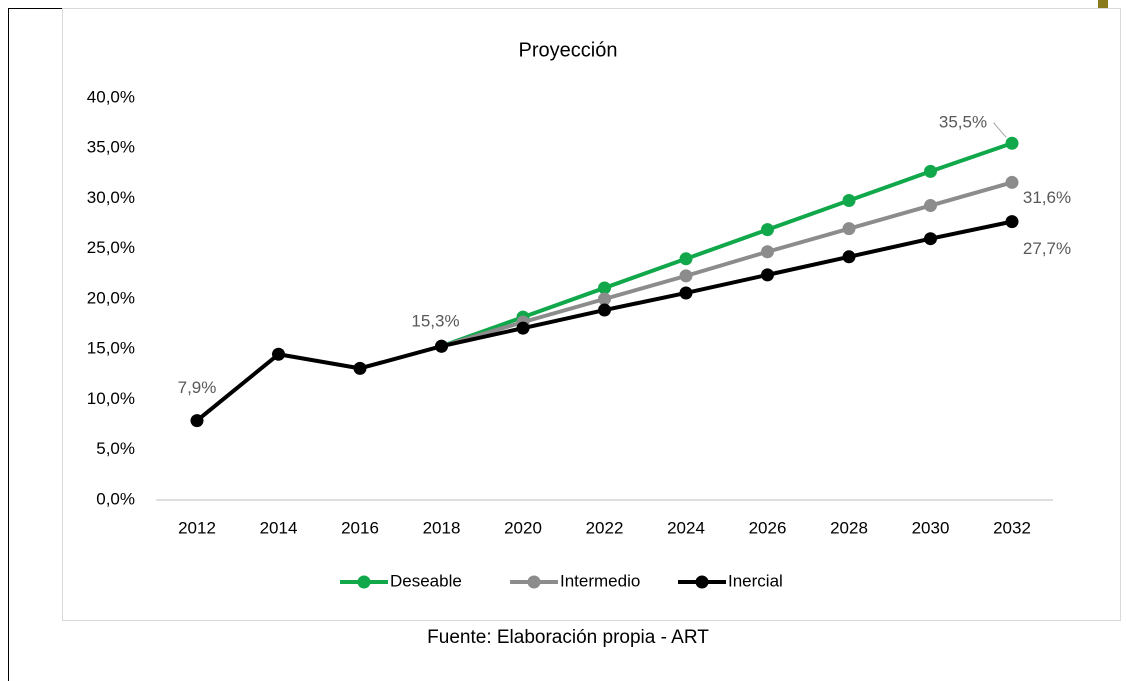  What do you see at coordinates (568, 50) in the screenshot?
I see `chart-title: Proyección` at bounding box center [568, 50].